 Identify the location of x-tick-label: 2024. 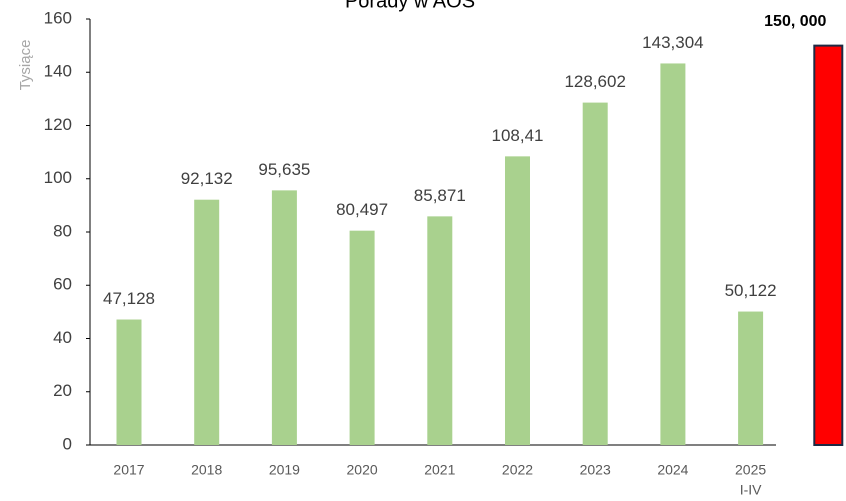
(672, 470).